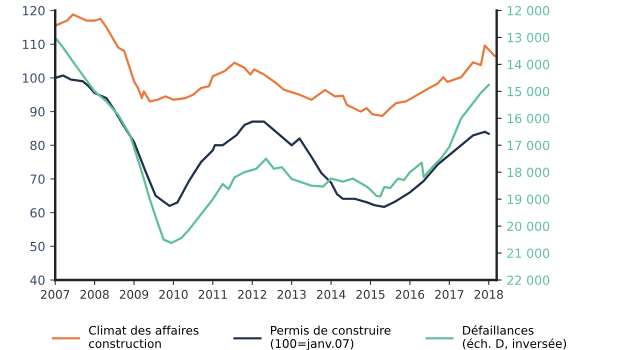  I want to click on y-tick-label: 110, so click(33, 45).